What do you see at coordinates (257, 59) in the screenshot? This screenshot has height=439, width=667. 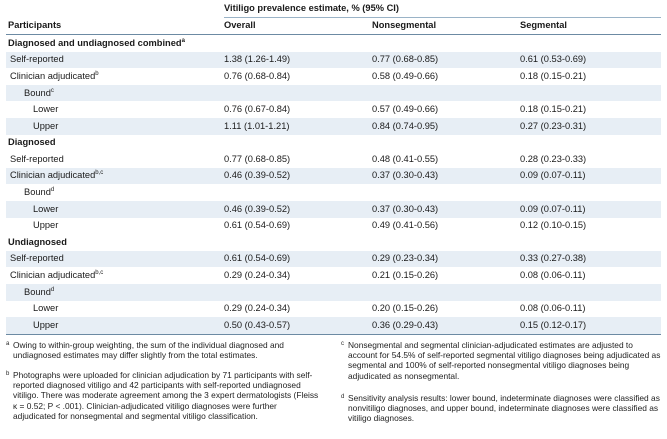 I see `overall-estimate-text: 1.38 (1.26-1.49)` at bounding box center [257, 59].